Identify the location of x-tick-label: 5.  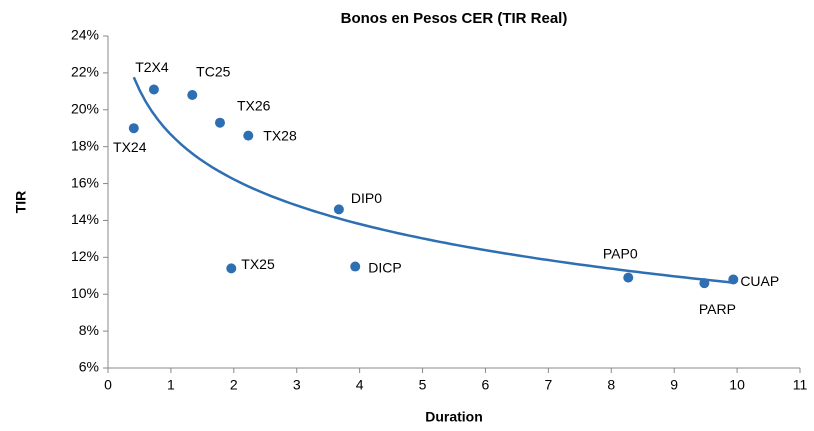
(423, 385).